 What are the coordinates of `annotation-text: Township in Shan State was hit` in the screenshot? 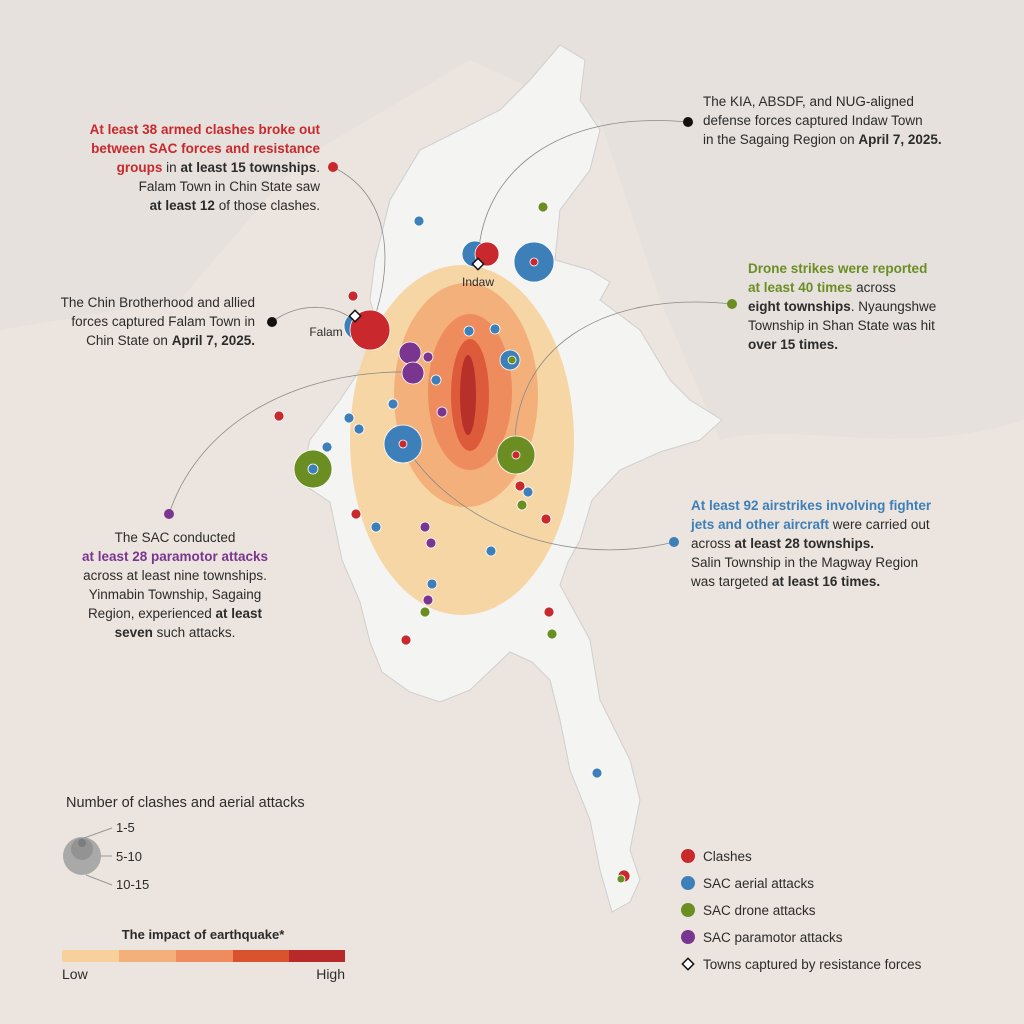 It's located at (841, 325).